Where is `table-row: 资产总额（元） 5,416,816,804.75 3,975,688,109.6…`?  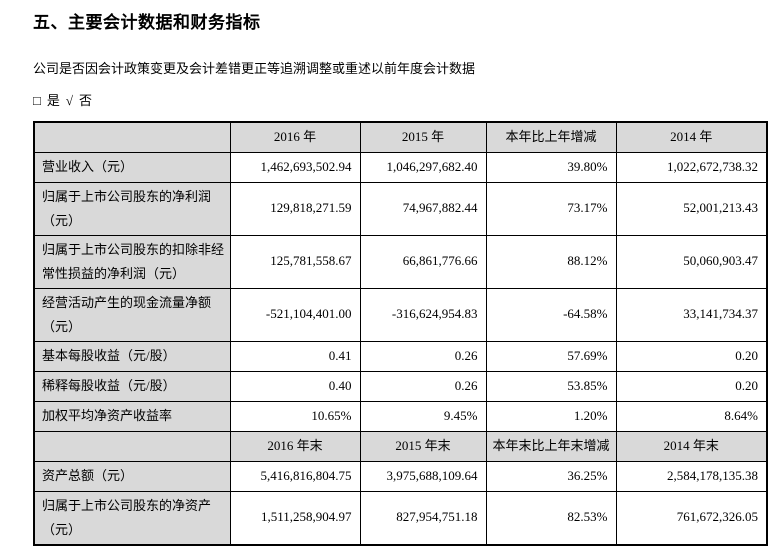 table-row: 资产总额（元） 5,416,816,804.75 3,975,688,109.6… is located at coordinates (400, 476).